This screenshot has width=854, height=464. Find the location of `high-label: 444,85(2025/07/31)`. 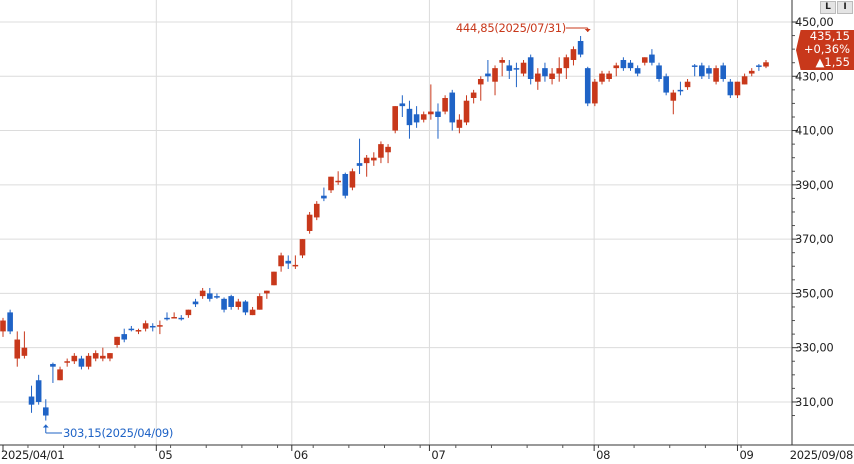

high-label: 444,85(2025/07/31) is located at coordinates (511, 28).